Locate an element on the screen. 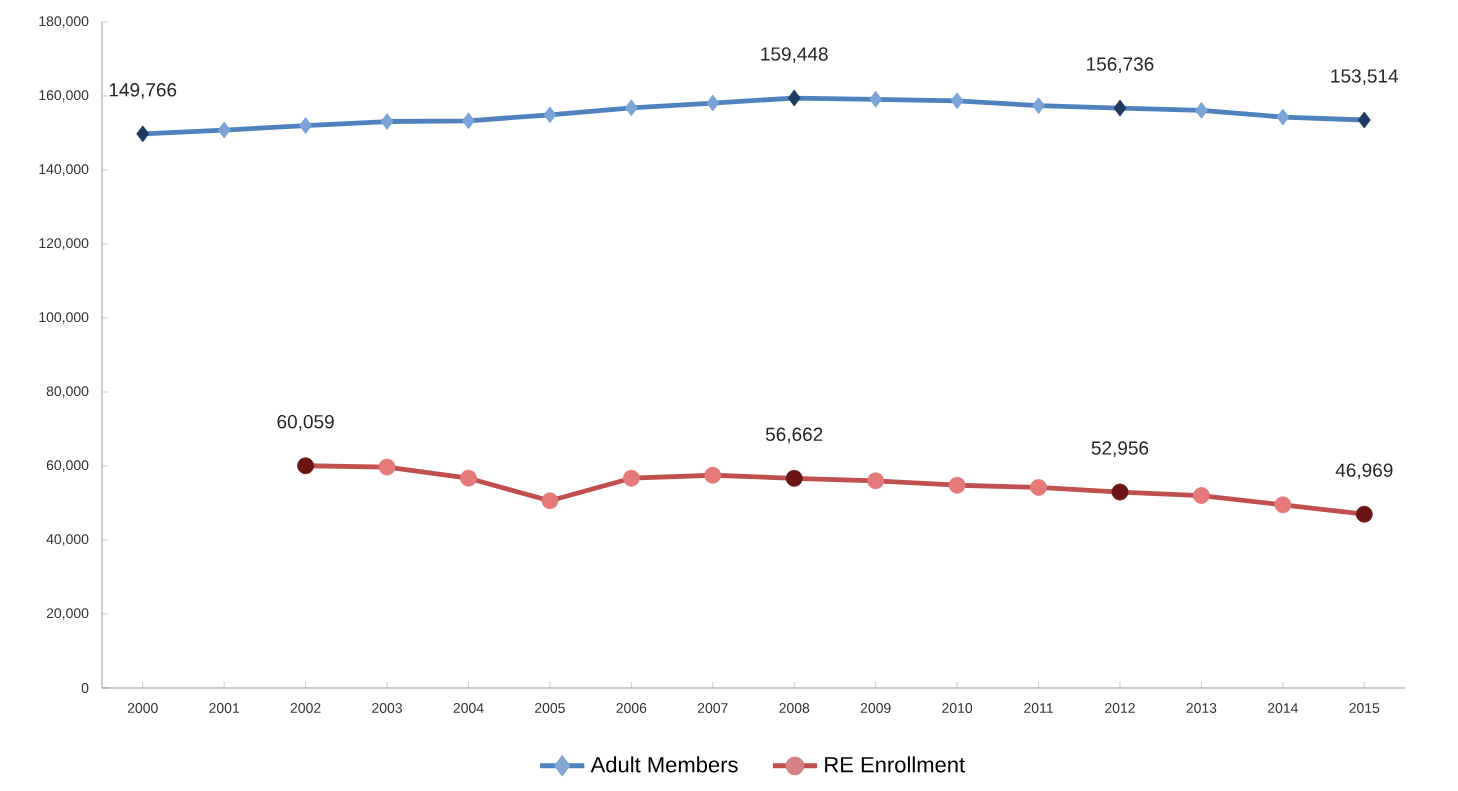  x-tick-label: 2000 is located at coordinates (142, 708).